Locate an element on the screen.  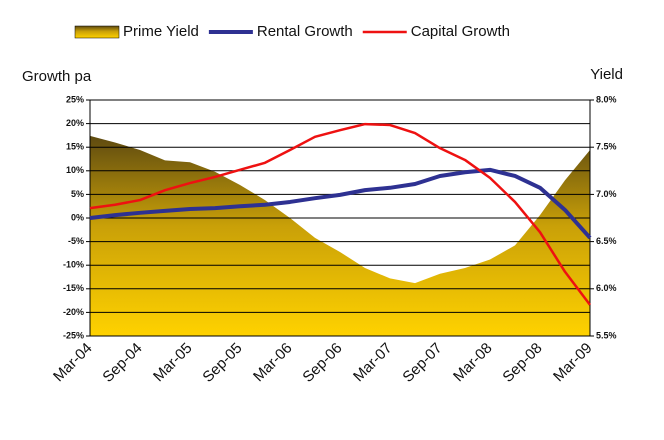
legend-label: Capital Growth is located at coordinates (460, 31).